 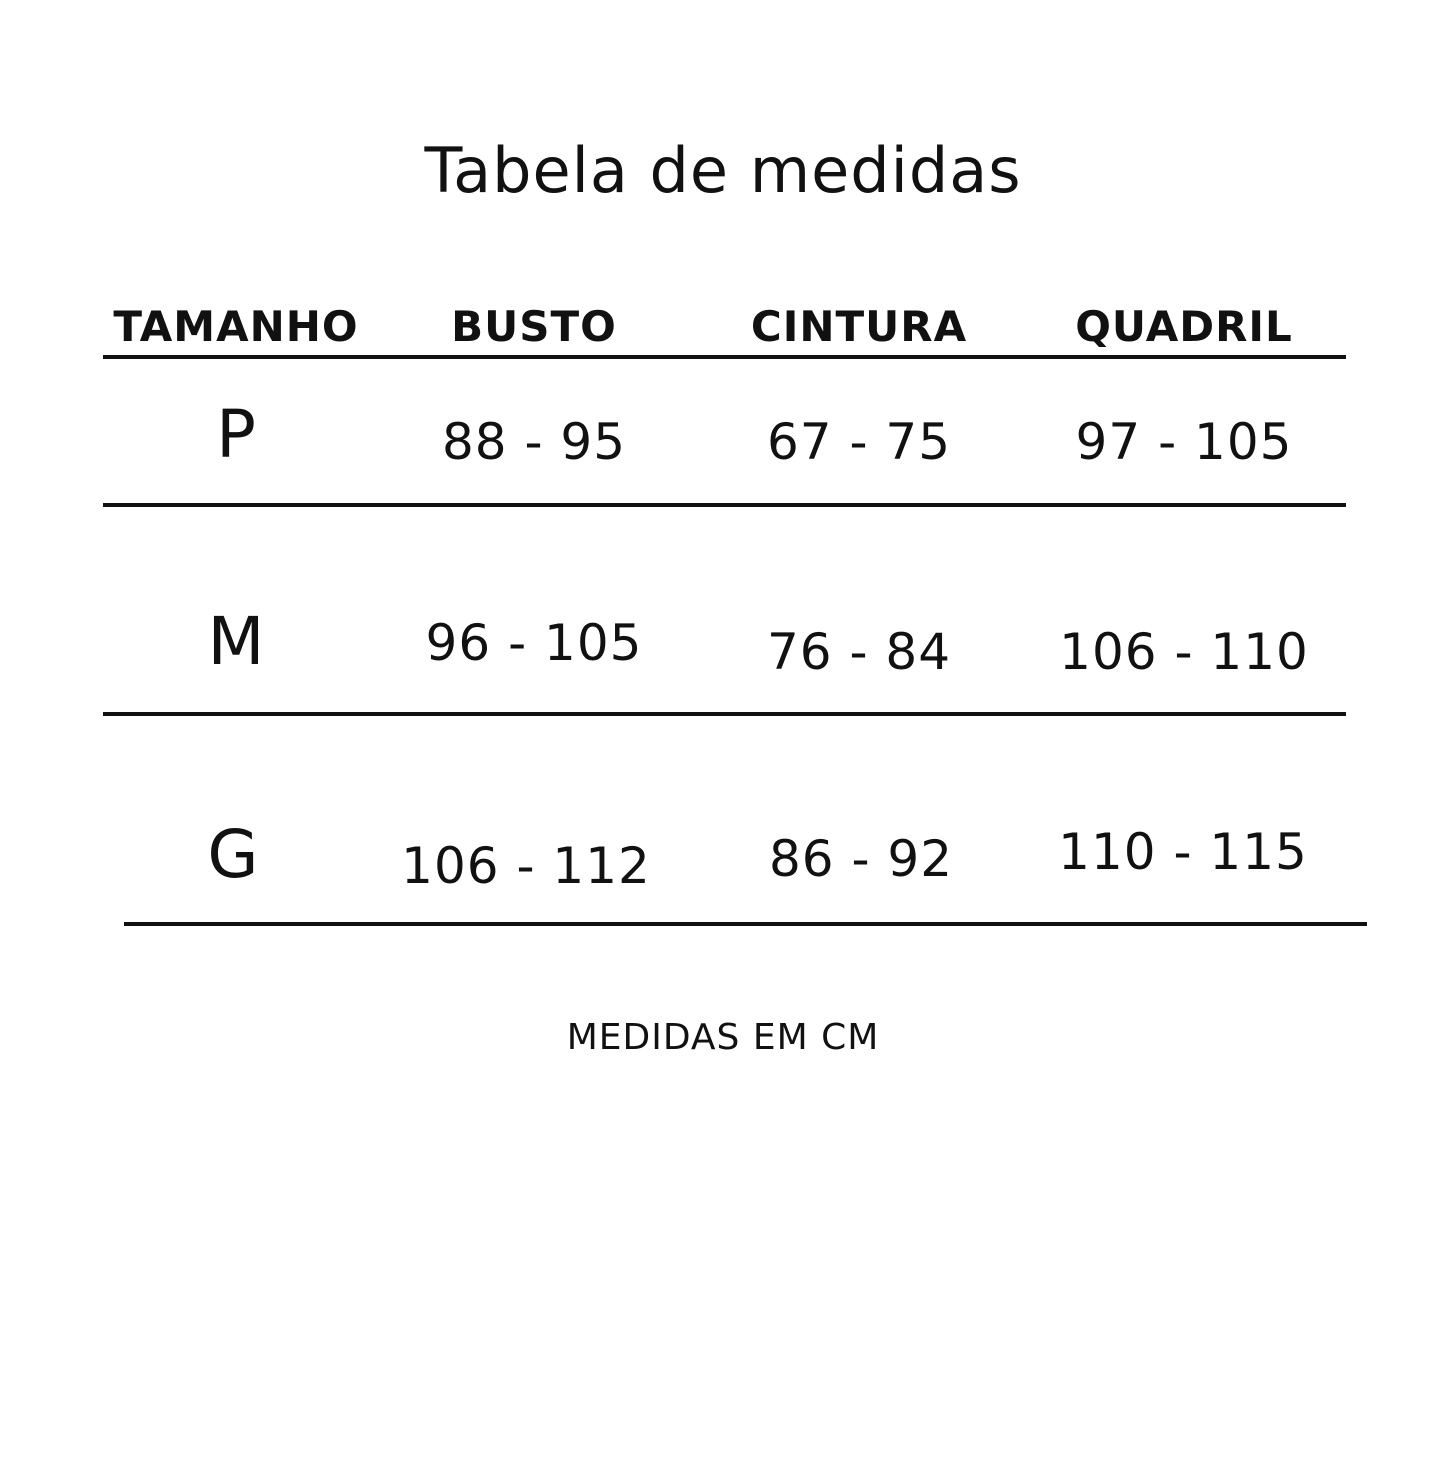 What do you see at coordinates (534, 442) in the screenshot?
I see `busto-p: 88 - 95` at bounding box center [534, 442].